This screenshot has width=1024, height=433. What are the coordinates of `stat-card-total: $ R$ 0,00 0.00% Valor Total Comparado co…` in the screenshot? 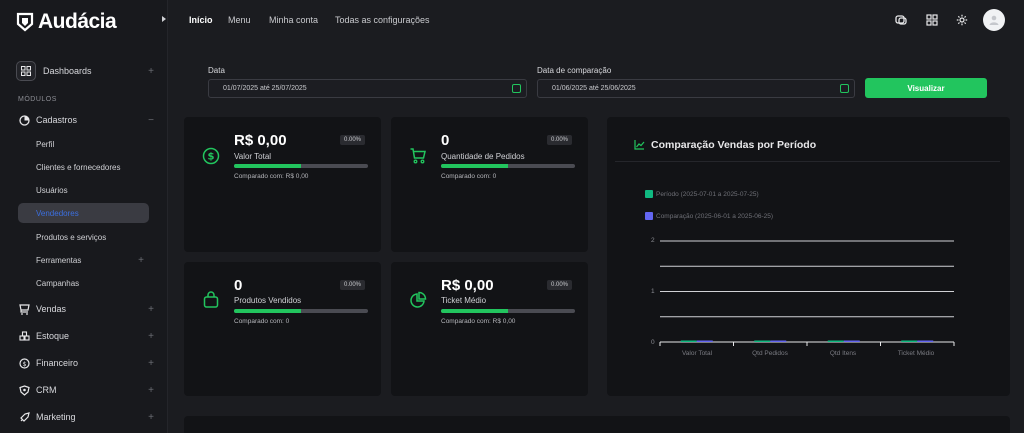 It's located at (282, 184).